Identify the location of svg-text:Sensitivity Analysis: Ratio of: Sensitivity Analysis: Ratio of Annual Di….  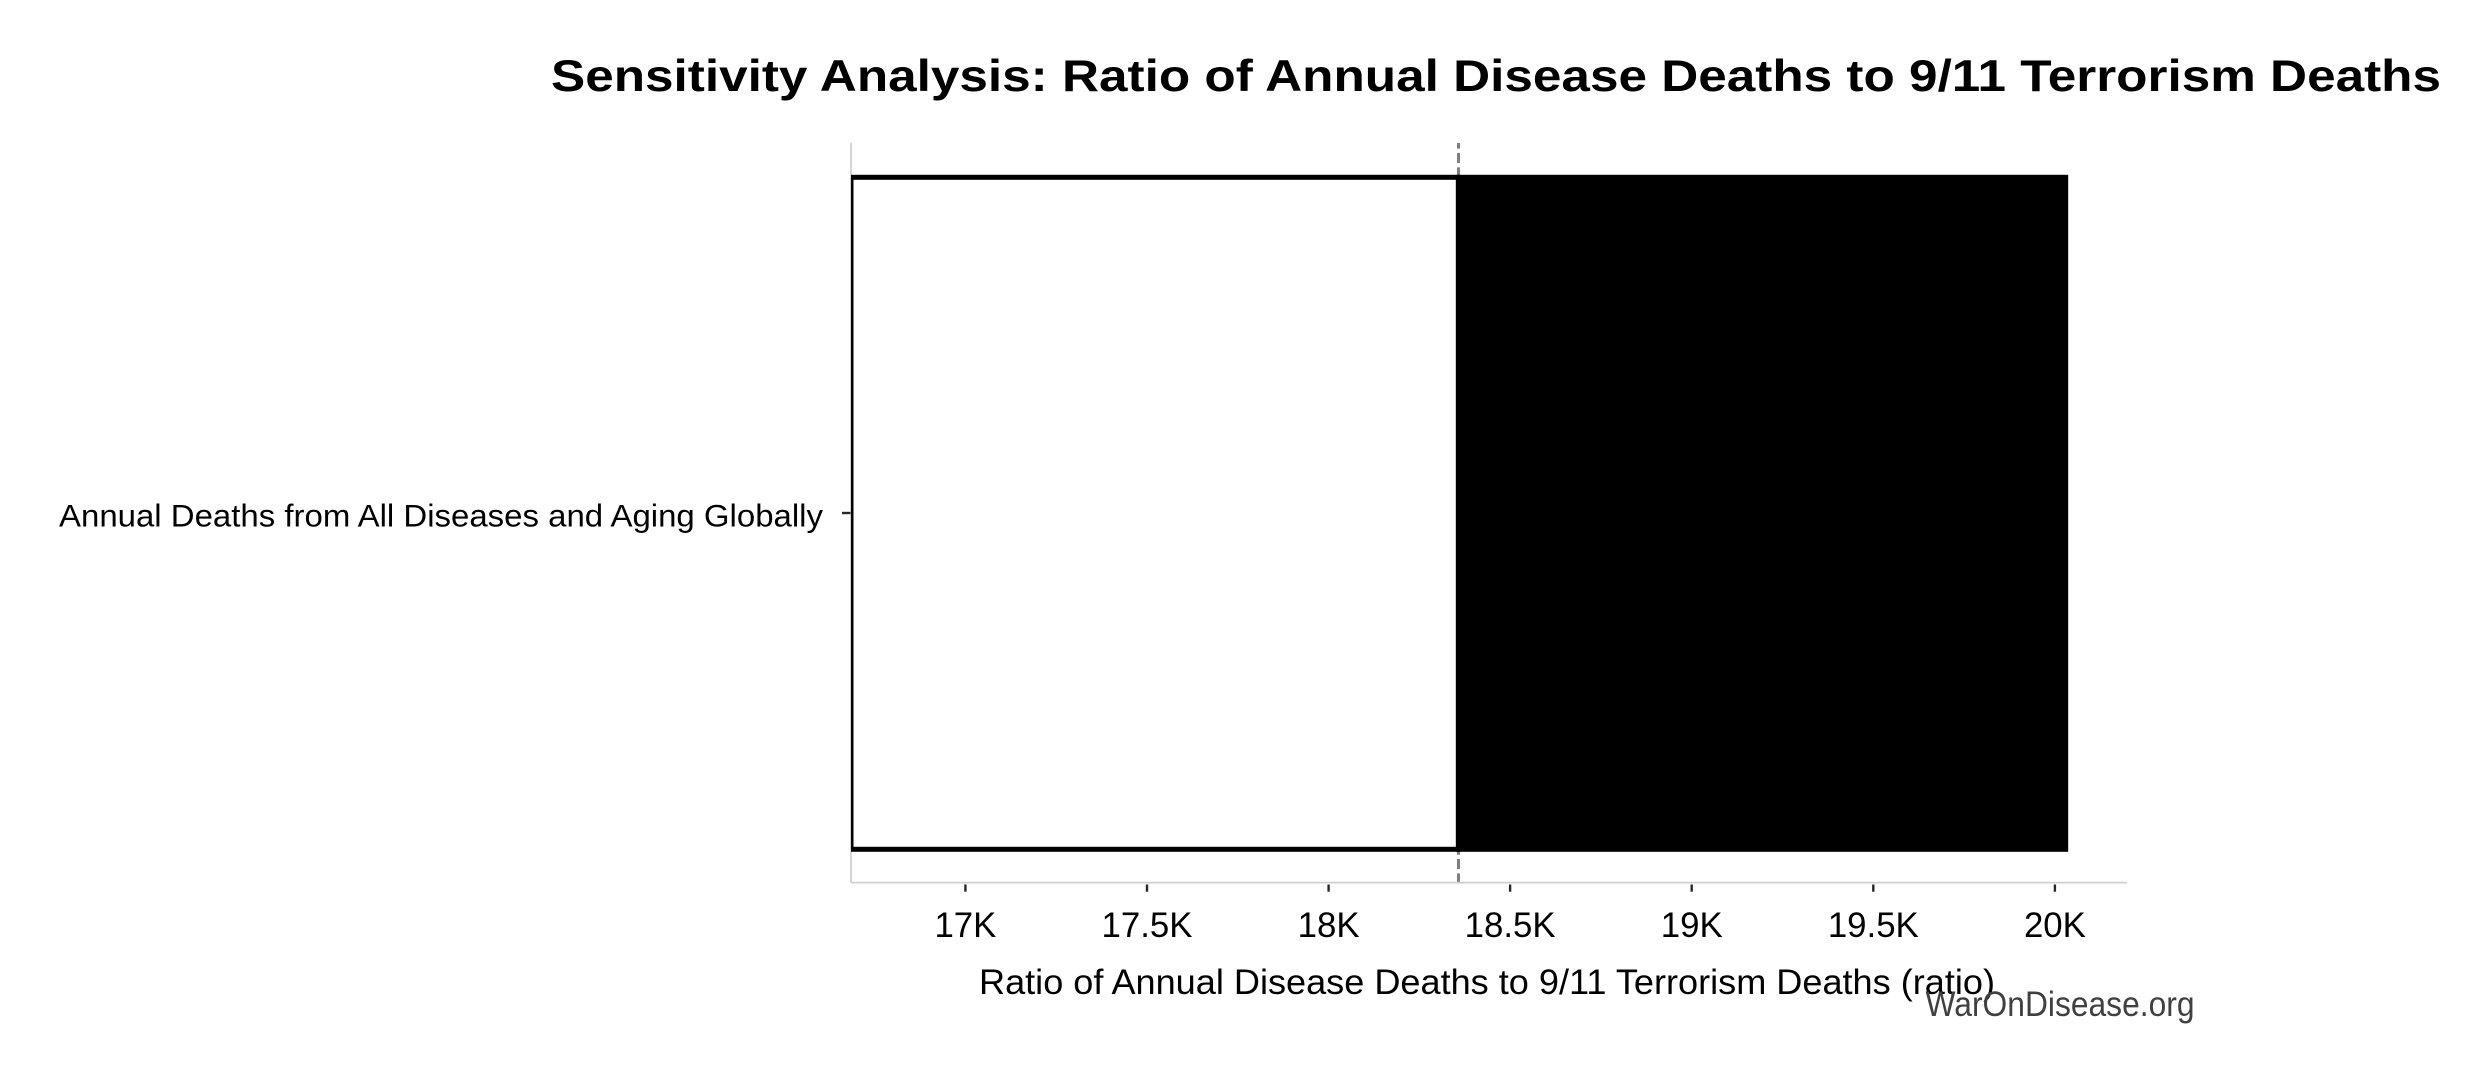
(1496, 76).